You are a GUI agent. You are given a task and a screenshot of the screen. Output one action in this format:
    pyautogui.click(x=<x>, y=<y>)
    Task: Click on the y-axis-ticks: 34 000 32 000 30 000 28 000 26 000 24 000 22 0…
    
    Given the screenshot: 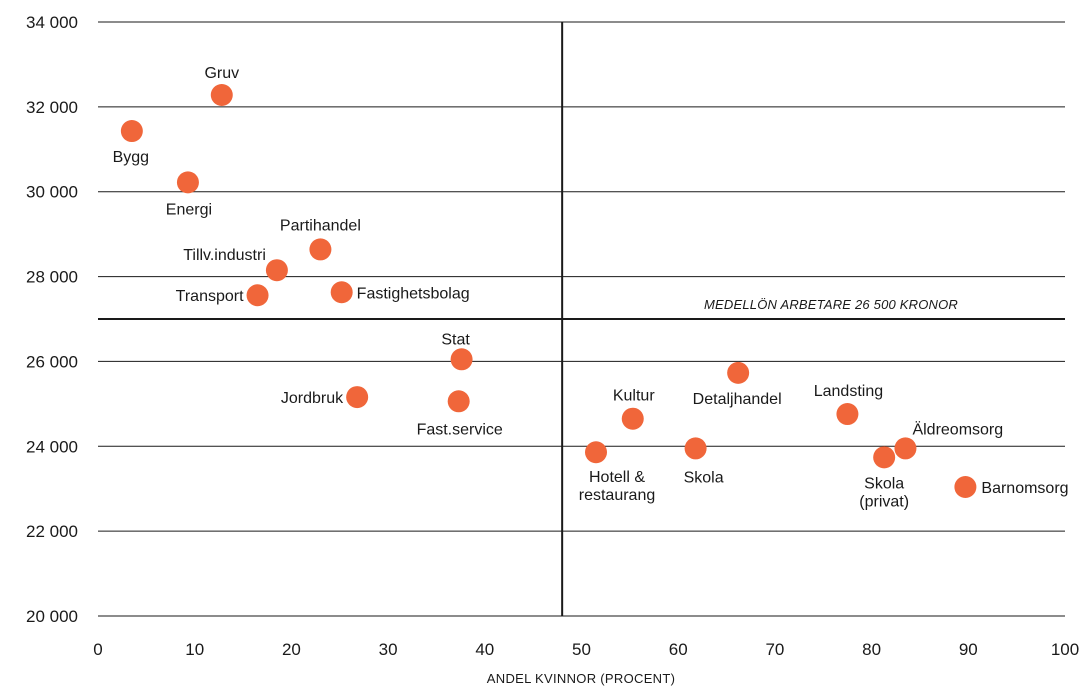 What is the action you would take?
    pyautogui.click(x=52, y=319)
    